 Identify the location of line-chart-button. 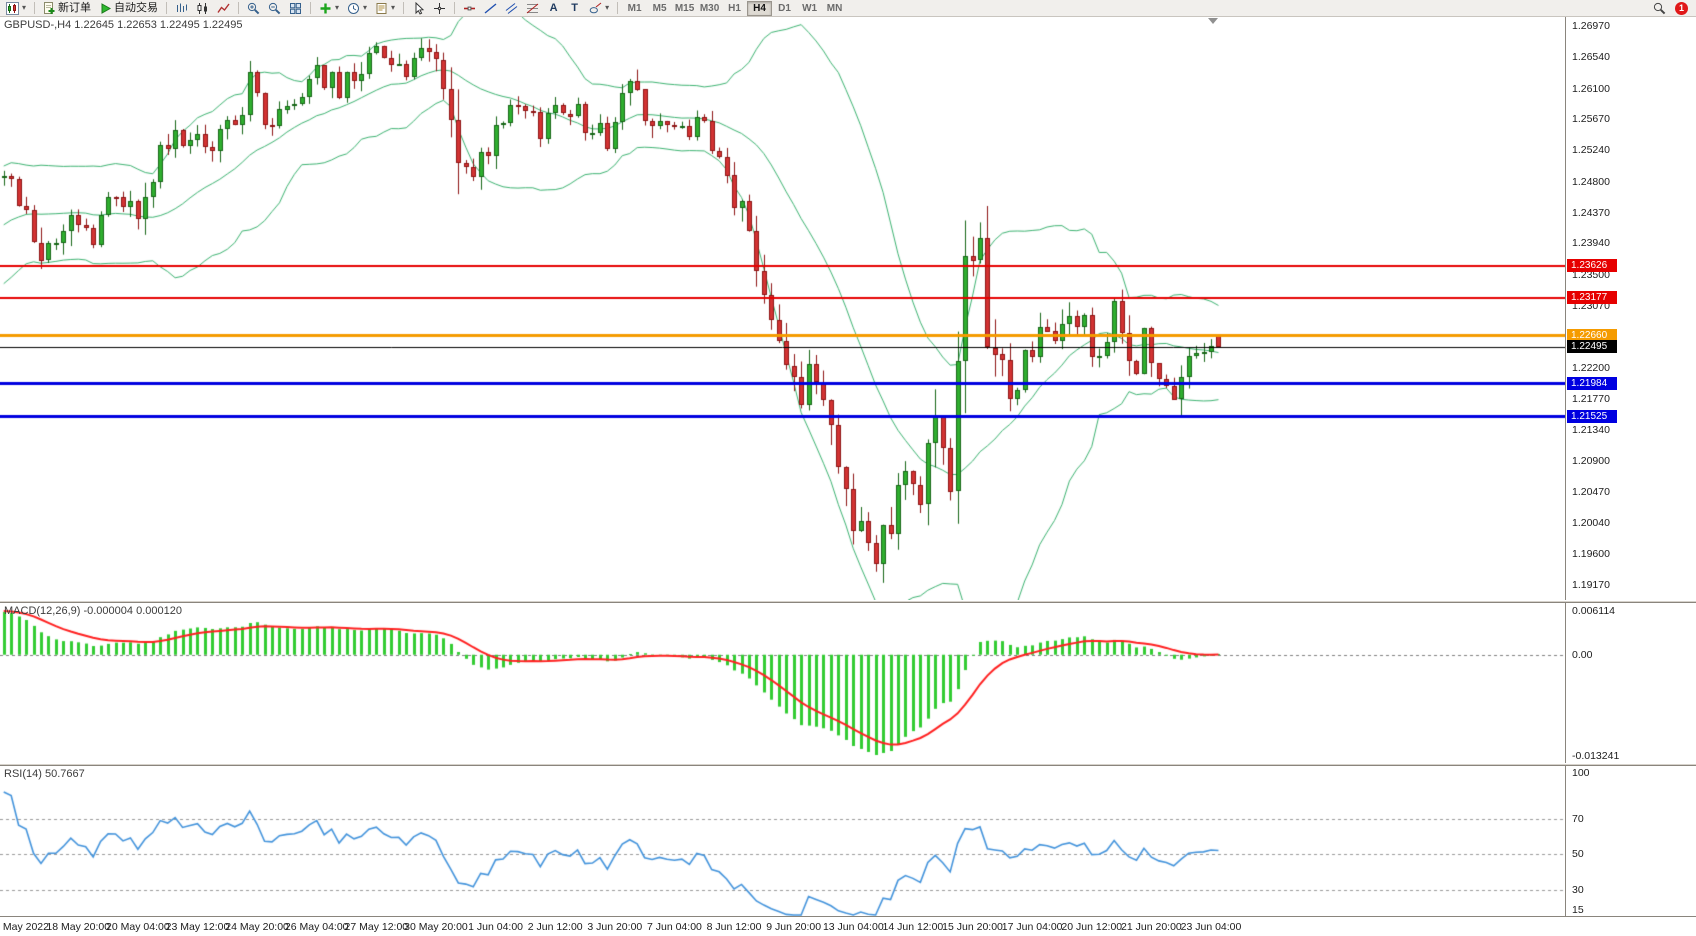
(223, 8).